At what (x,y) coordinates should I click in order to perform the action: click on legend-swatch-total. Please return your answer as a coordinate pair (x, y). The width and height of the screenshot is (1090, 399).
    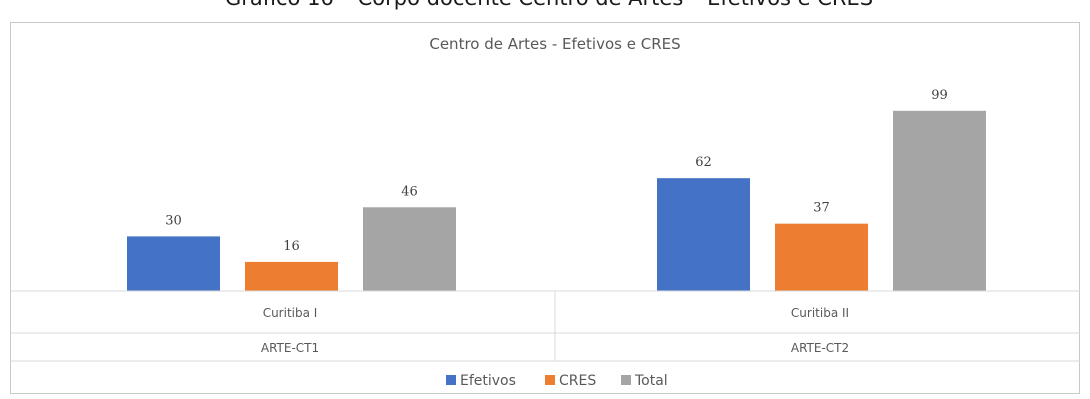
    Looking at the image, I should click on (626, 380).